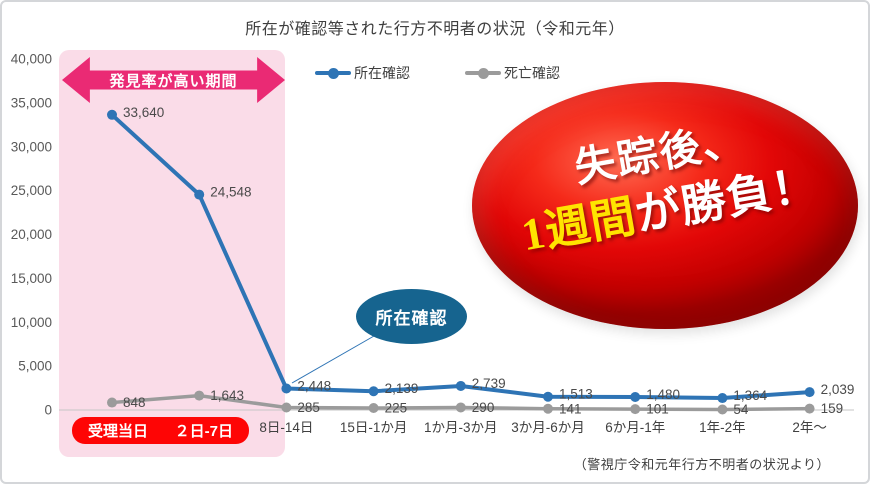  I want to click on y-tick-label: 25,000, so click(31, 190).